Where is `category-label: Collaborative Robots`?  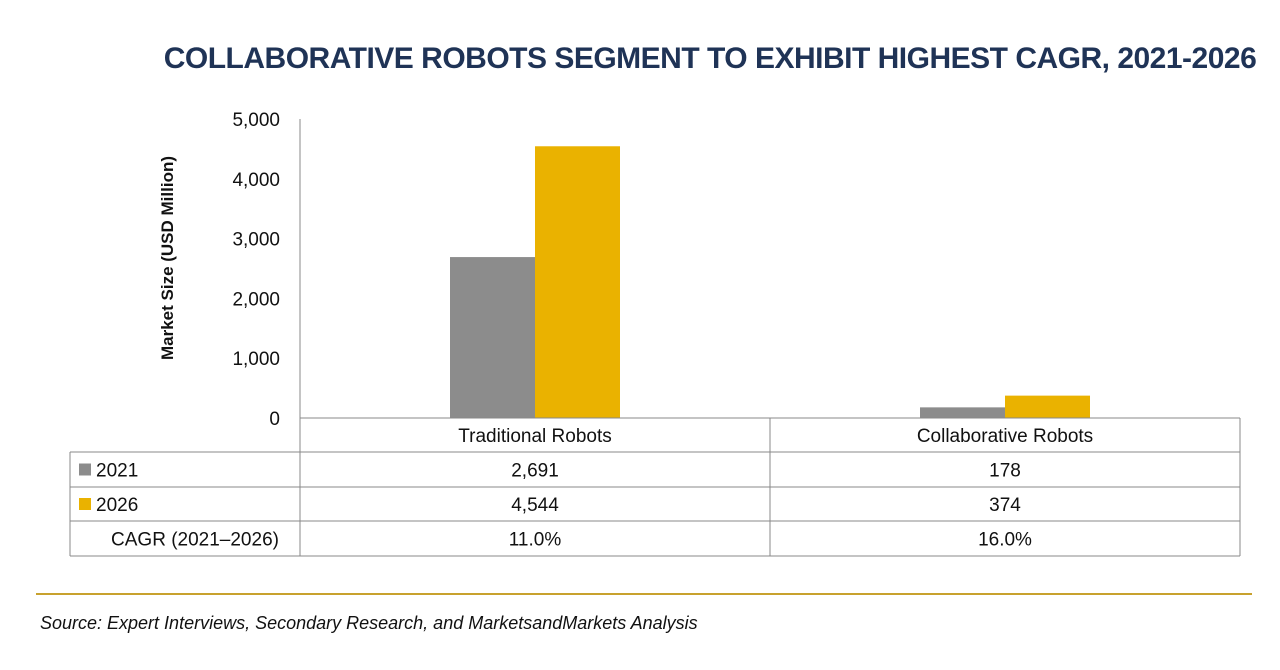
category-label: Collaborative Robots is located at coordinates (1005, 436).